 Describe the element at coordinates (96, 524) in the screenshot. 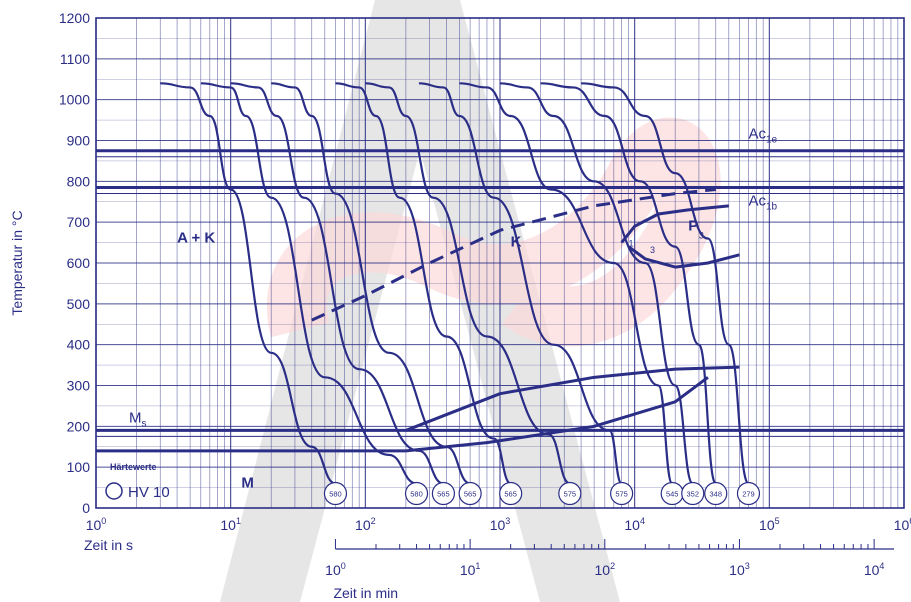

I see `x-tick-label: 10⁰` at that location.